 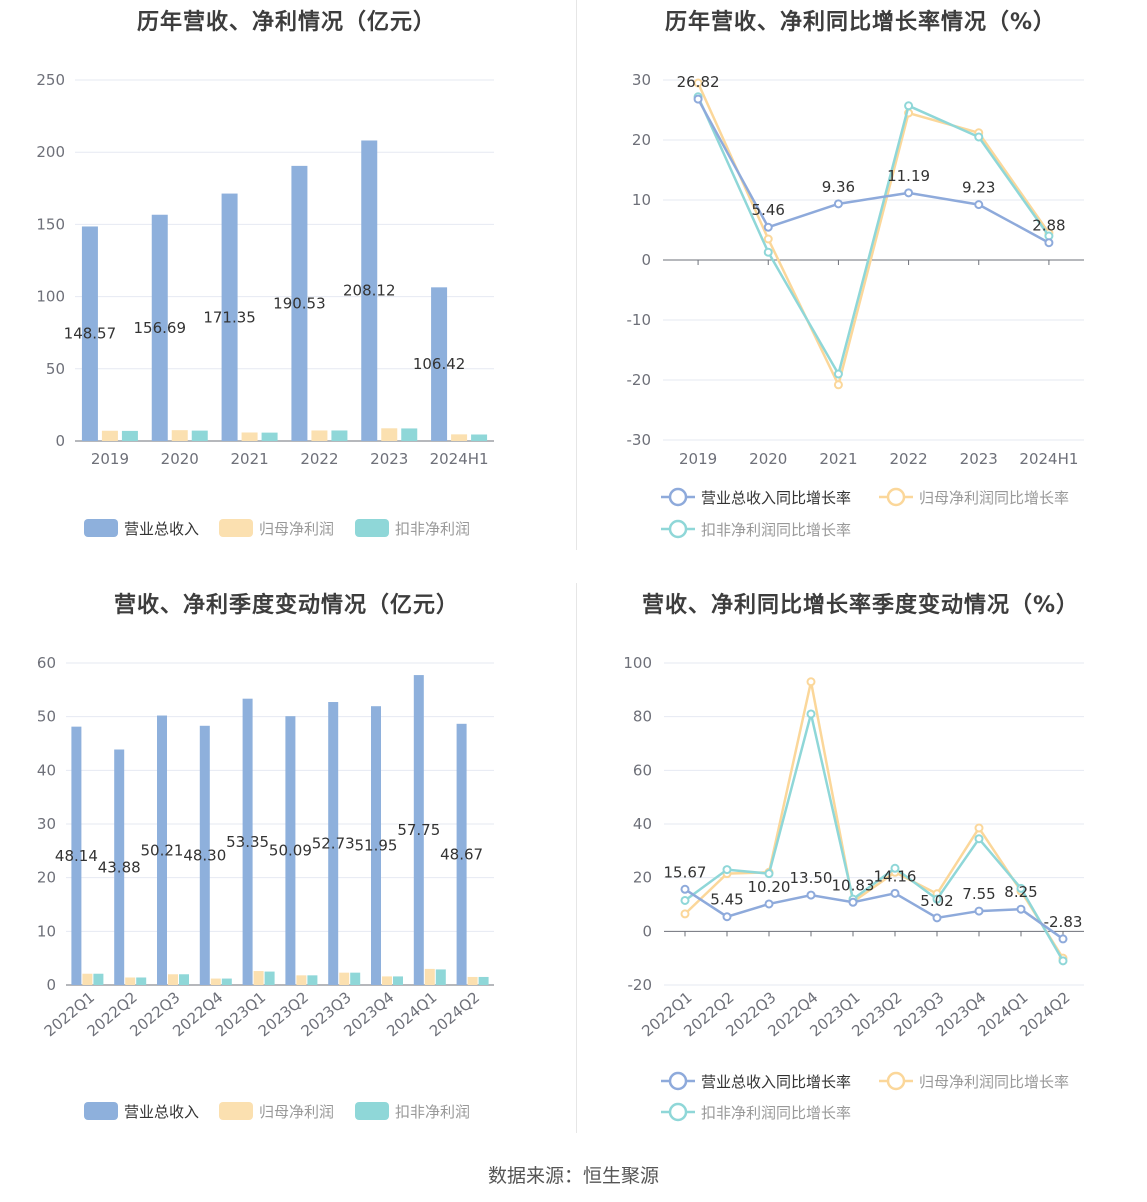 I want to click on top-divider, so click(x=576, y=275).